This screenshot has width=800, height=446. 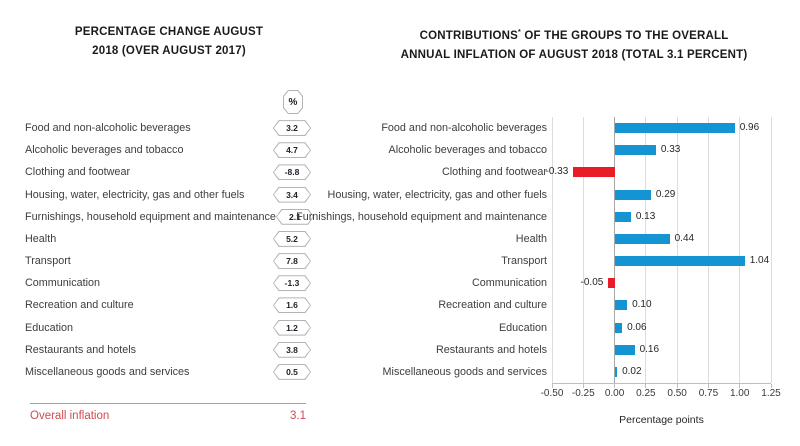 I want to click on overall-inflation-divider, so click(x=168, y=403).